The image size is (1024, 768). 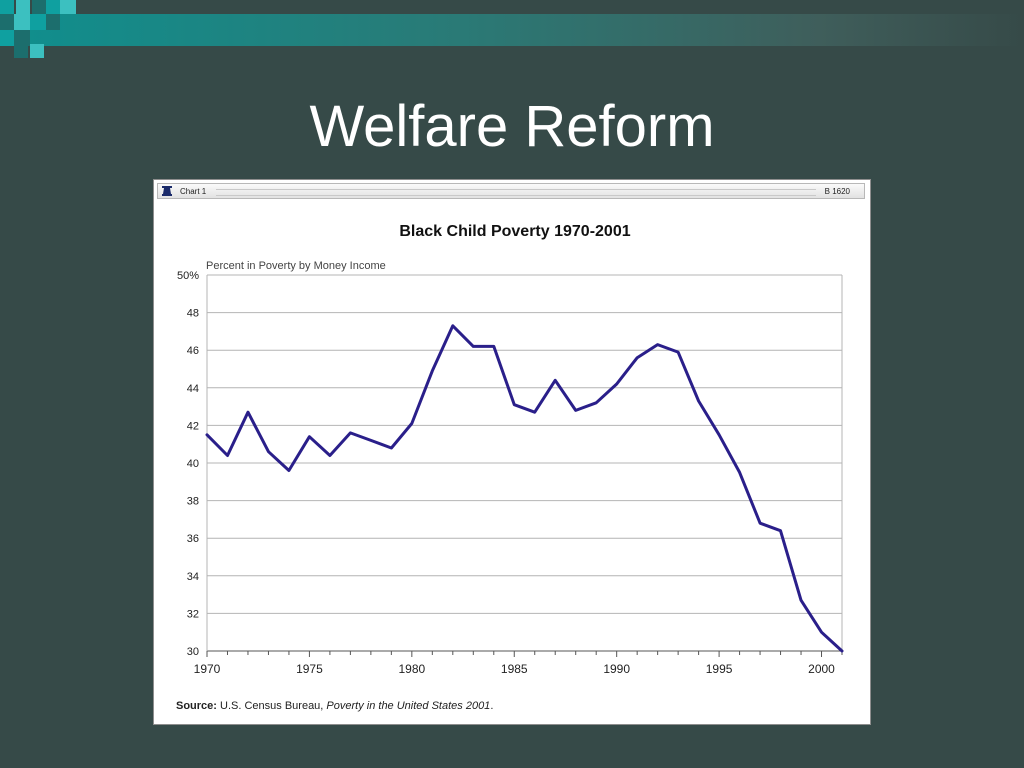 What do you see at coordinates (193, 652) in the screenshot?
I see `y-tick-label: 30` at bounding box center [193, 652].